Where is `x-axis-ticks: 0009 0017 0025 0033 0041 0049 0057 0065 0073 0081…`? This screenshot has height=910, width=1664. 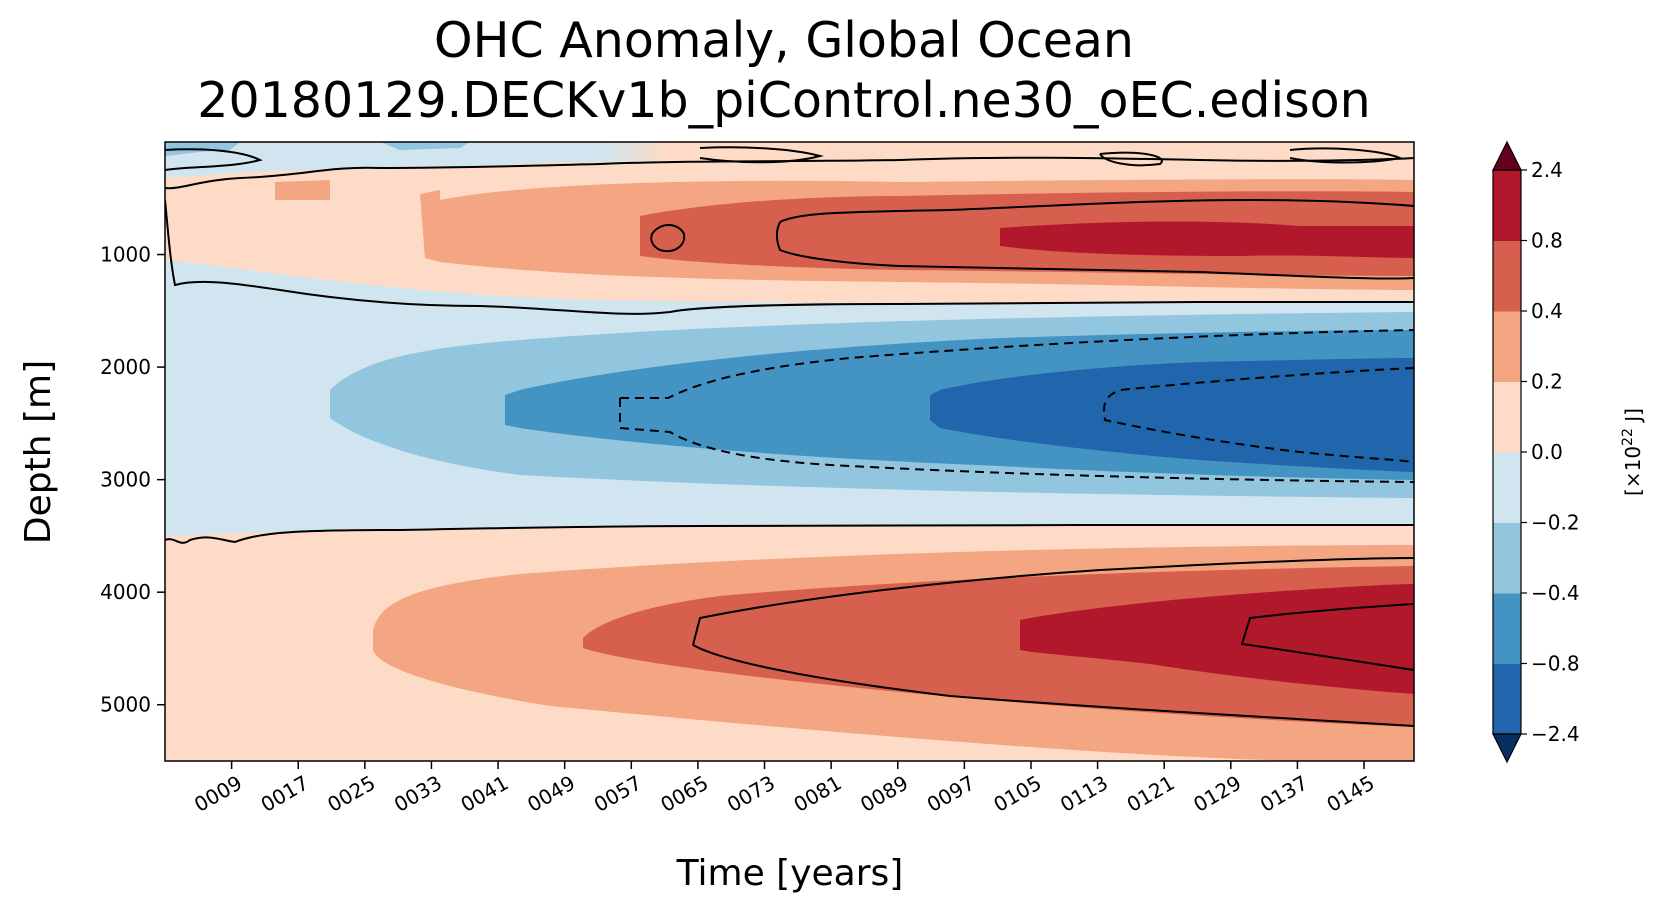
x-axis-ticks: 0009 0017 0025 0033 0041 0049 0057 0065 0073 0081… is located at coordinates (784, 789).